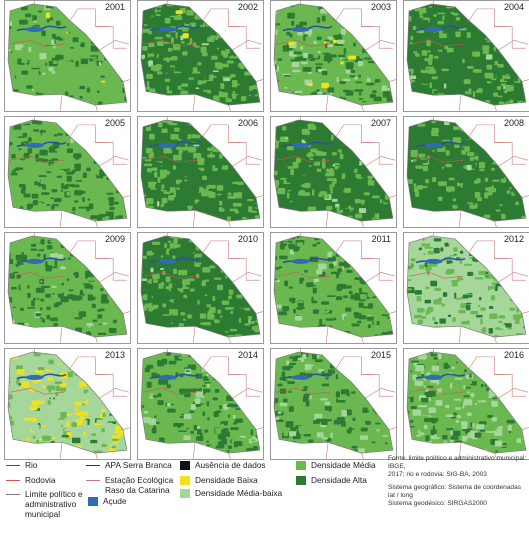  Describe the element at coordinates (93, 465) in the screenshot. I see `apa-line-icon` at that location.